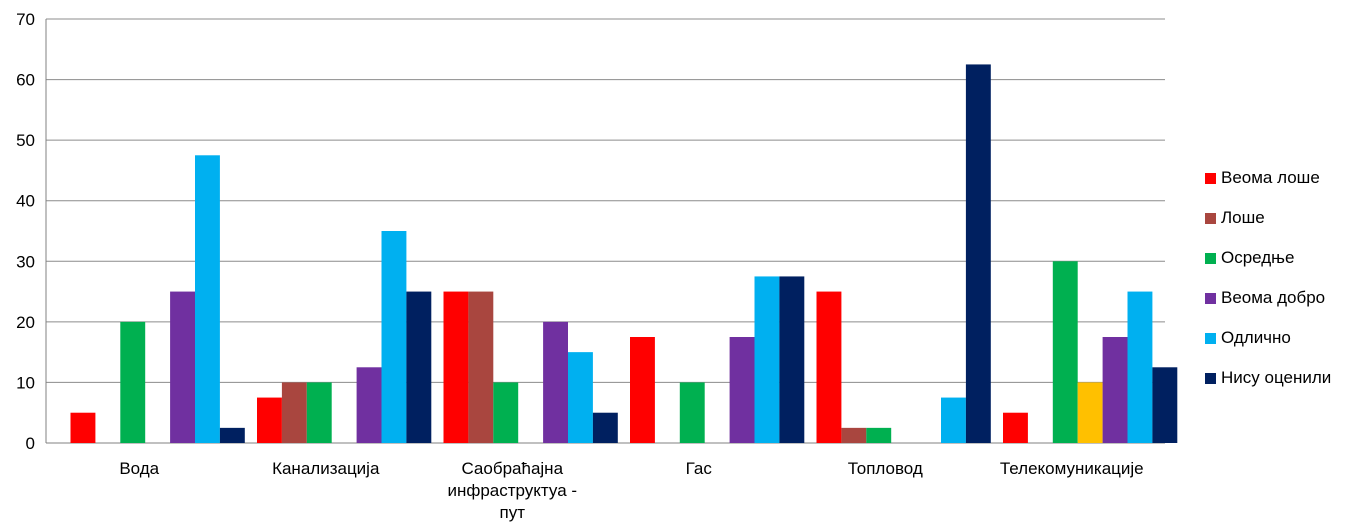 This screenshot has height=527, width=1363. I want to click on legend-item: Веома добро, so click(1284, 298).